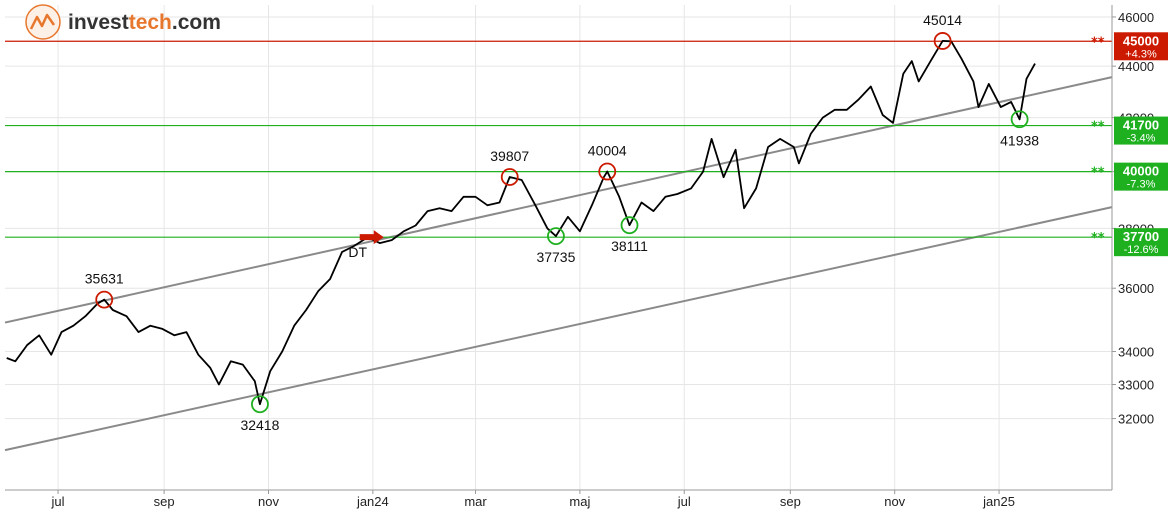  What do you see at coordinates (579, 501) in the screenshot?
I see `x-tick-label: maj` at bounding box center [579, 501].